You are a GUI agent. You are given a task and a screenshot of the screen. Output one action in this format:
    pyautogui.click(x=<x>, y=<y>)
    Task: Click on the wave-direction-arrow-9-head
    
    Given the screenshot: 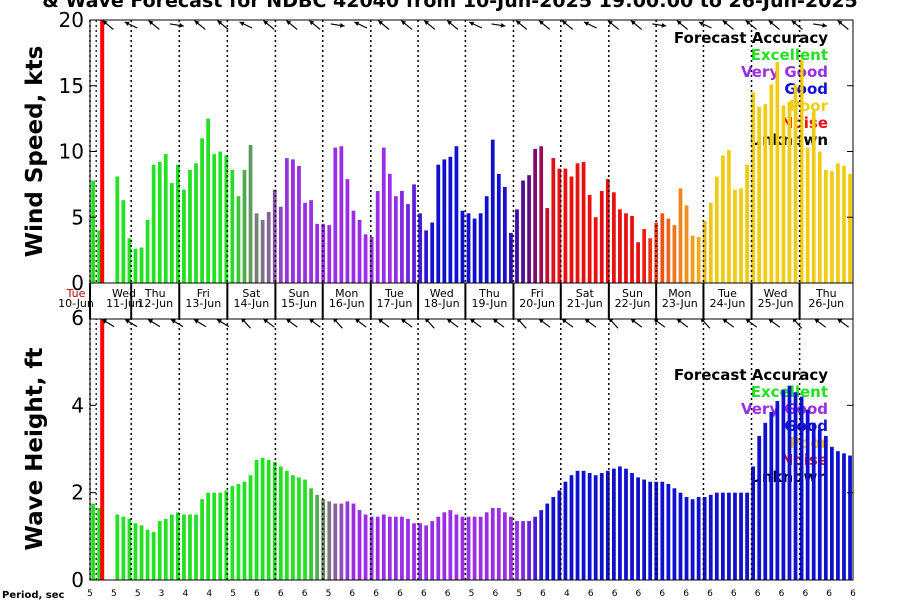 What is the action you would take?
    pyautogui.click(x=312, y=321)
    